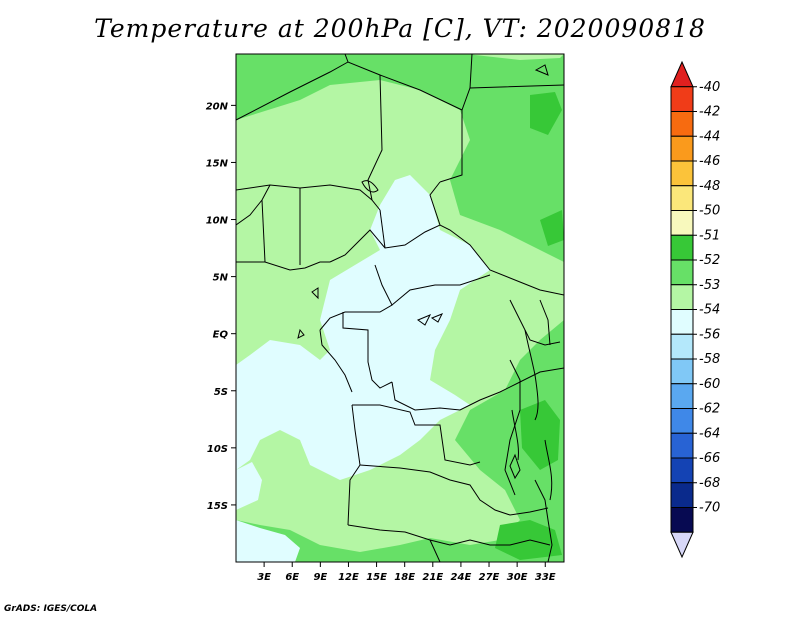  I want to click on x-tick-label: 30E, so click(517, 577).